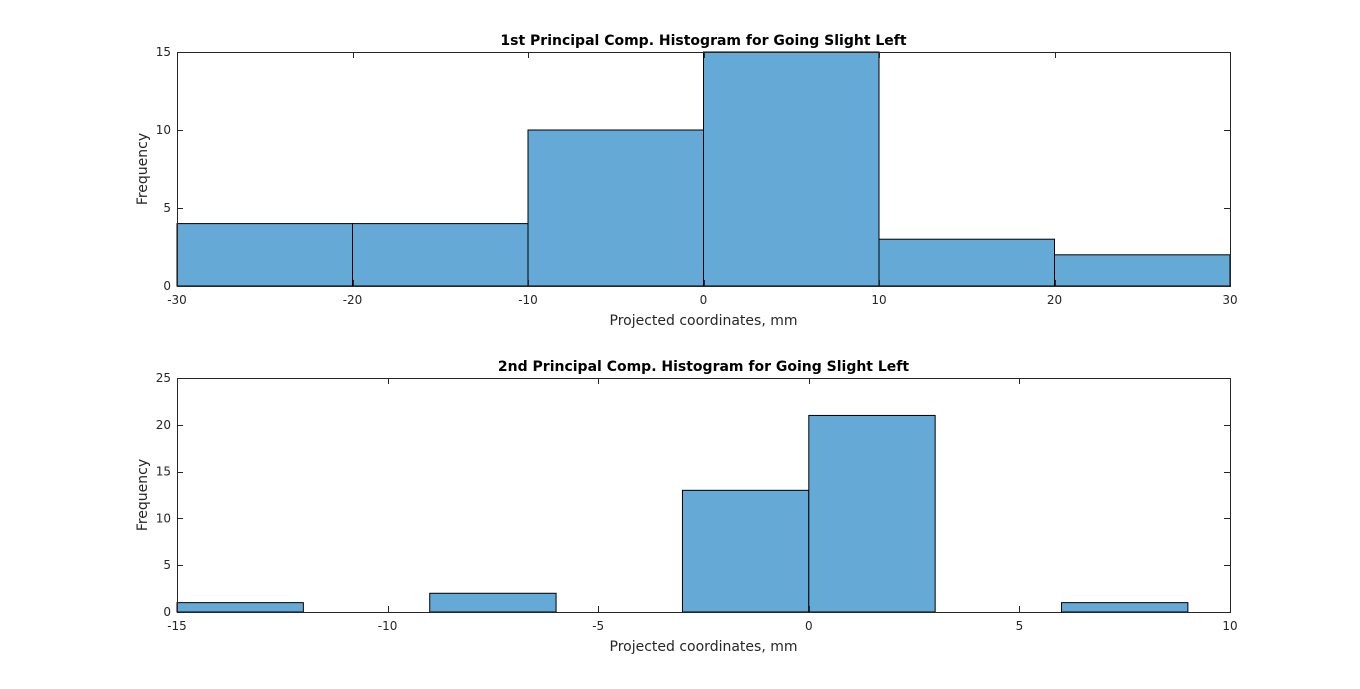 The height and width of the screenshot is (689, 1360). What do you see at coordinates (163, 425) in the screenshot?
I see `chart-2-ytick-label-4: 20` at bounding box center [163, 425].